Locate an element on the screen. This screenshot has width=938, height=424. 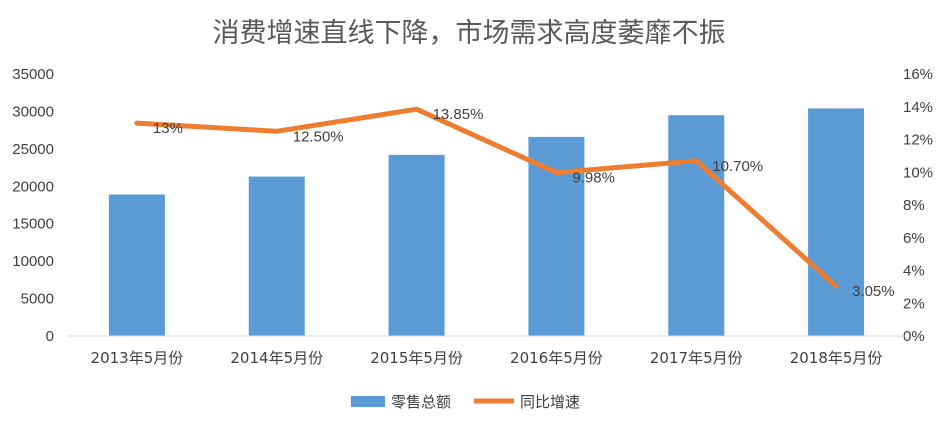
right-tick-label: 12% is located at coordinates (918, 140).